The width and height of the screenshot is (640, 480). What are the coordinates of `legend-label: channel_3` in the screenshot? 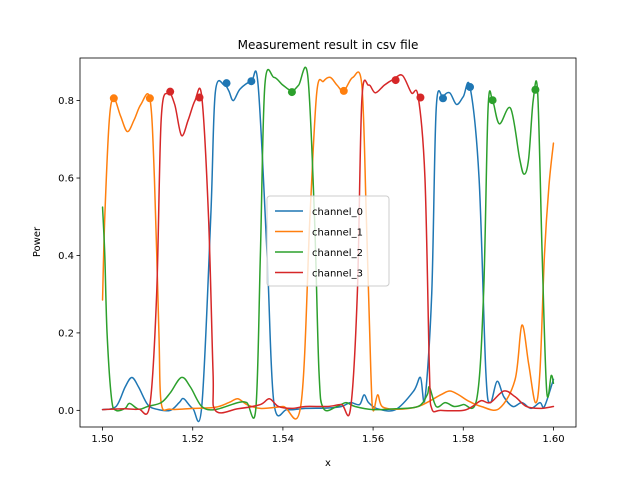 It's located at (337, 274).